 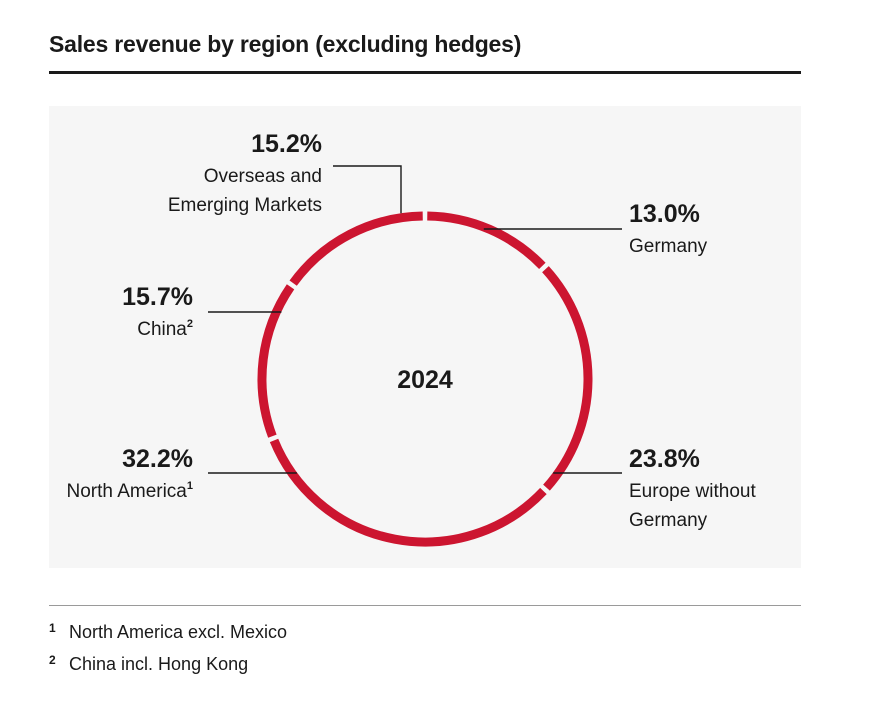 What do you see at coordinates (286, 144) in the screenshot?
I see `slice-value-label: 15.2%` at bounding box center [286, 144].